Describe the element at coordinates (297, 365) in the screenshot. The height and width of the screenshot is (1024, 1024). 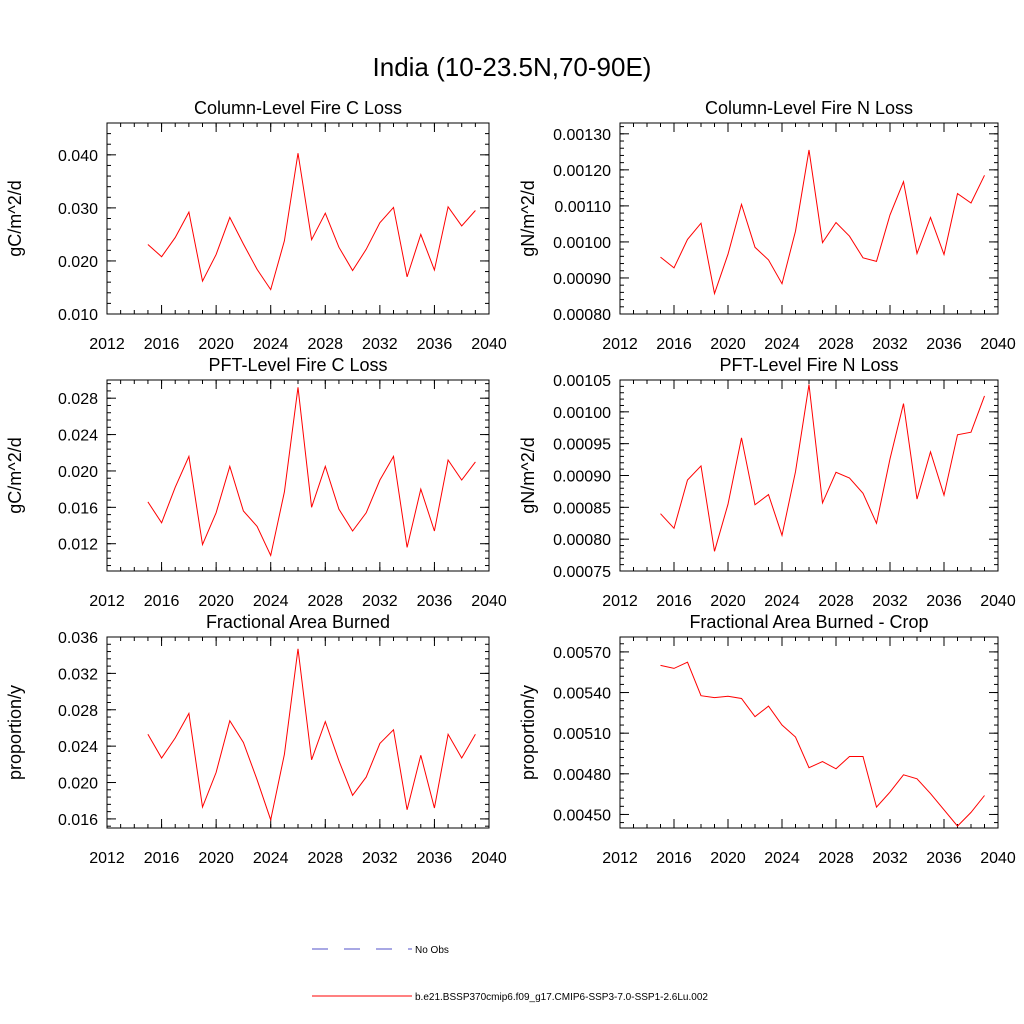
I see `panel-title: PFT-Level Fire C Loss` at that location.